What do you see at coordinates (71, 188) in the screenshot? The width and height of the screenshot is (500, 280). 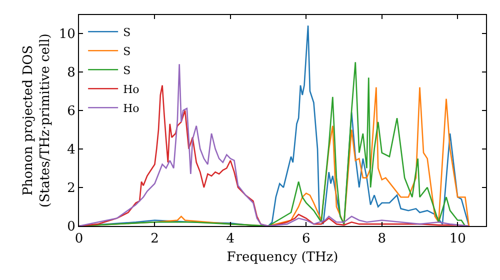 I see `y-tick-label: 2` at bounding box center [71, 188].